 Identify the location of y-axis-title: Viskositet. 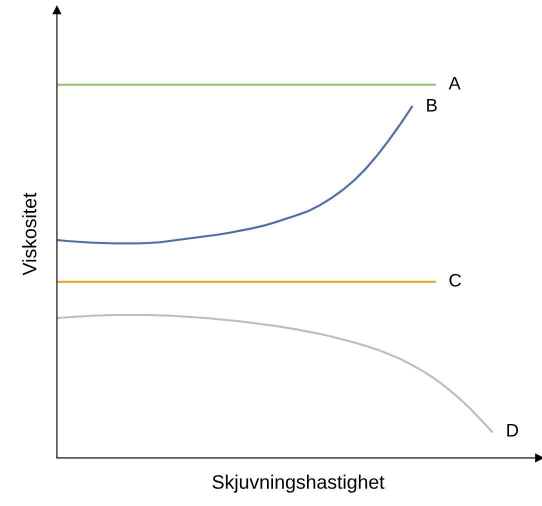
(29, 234).